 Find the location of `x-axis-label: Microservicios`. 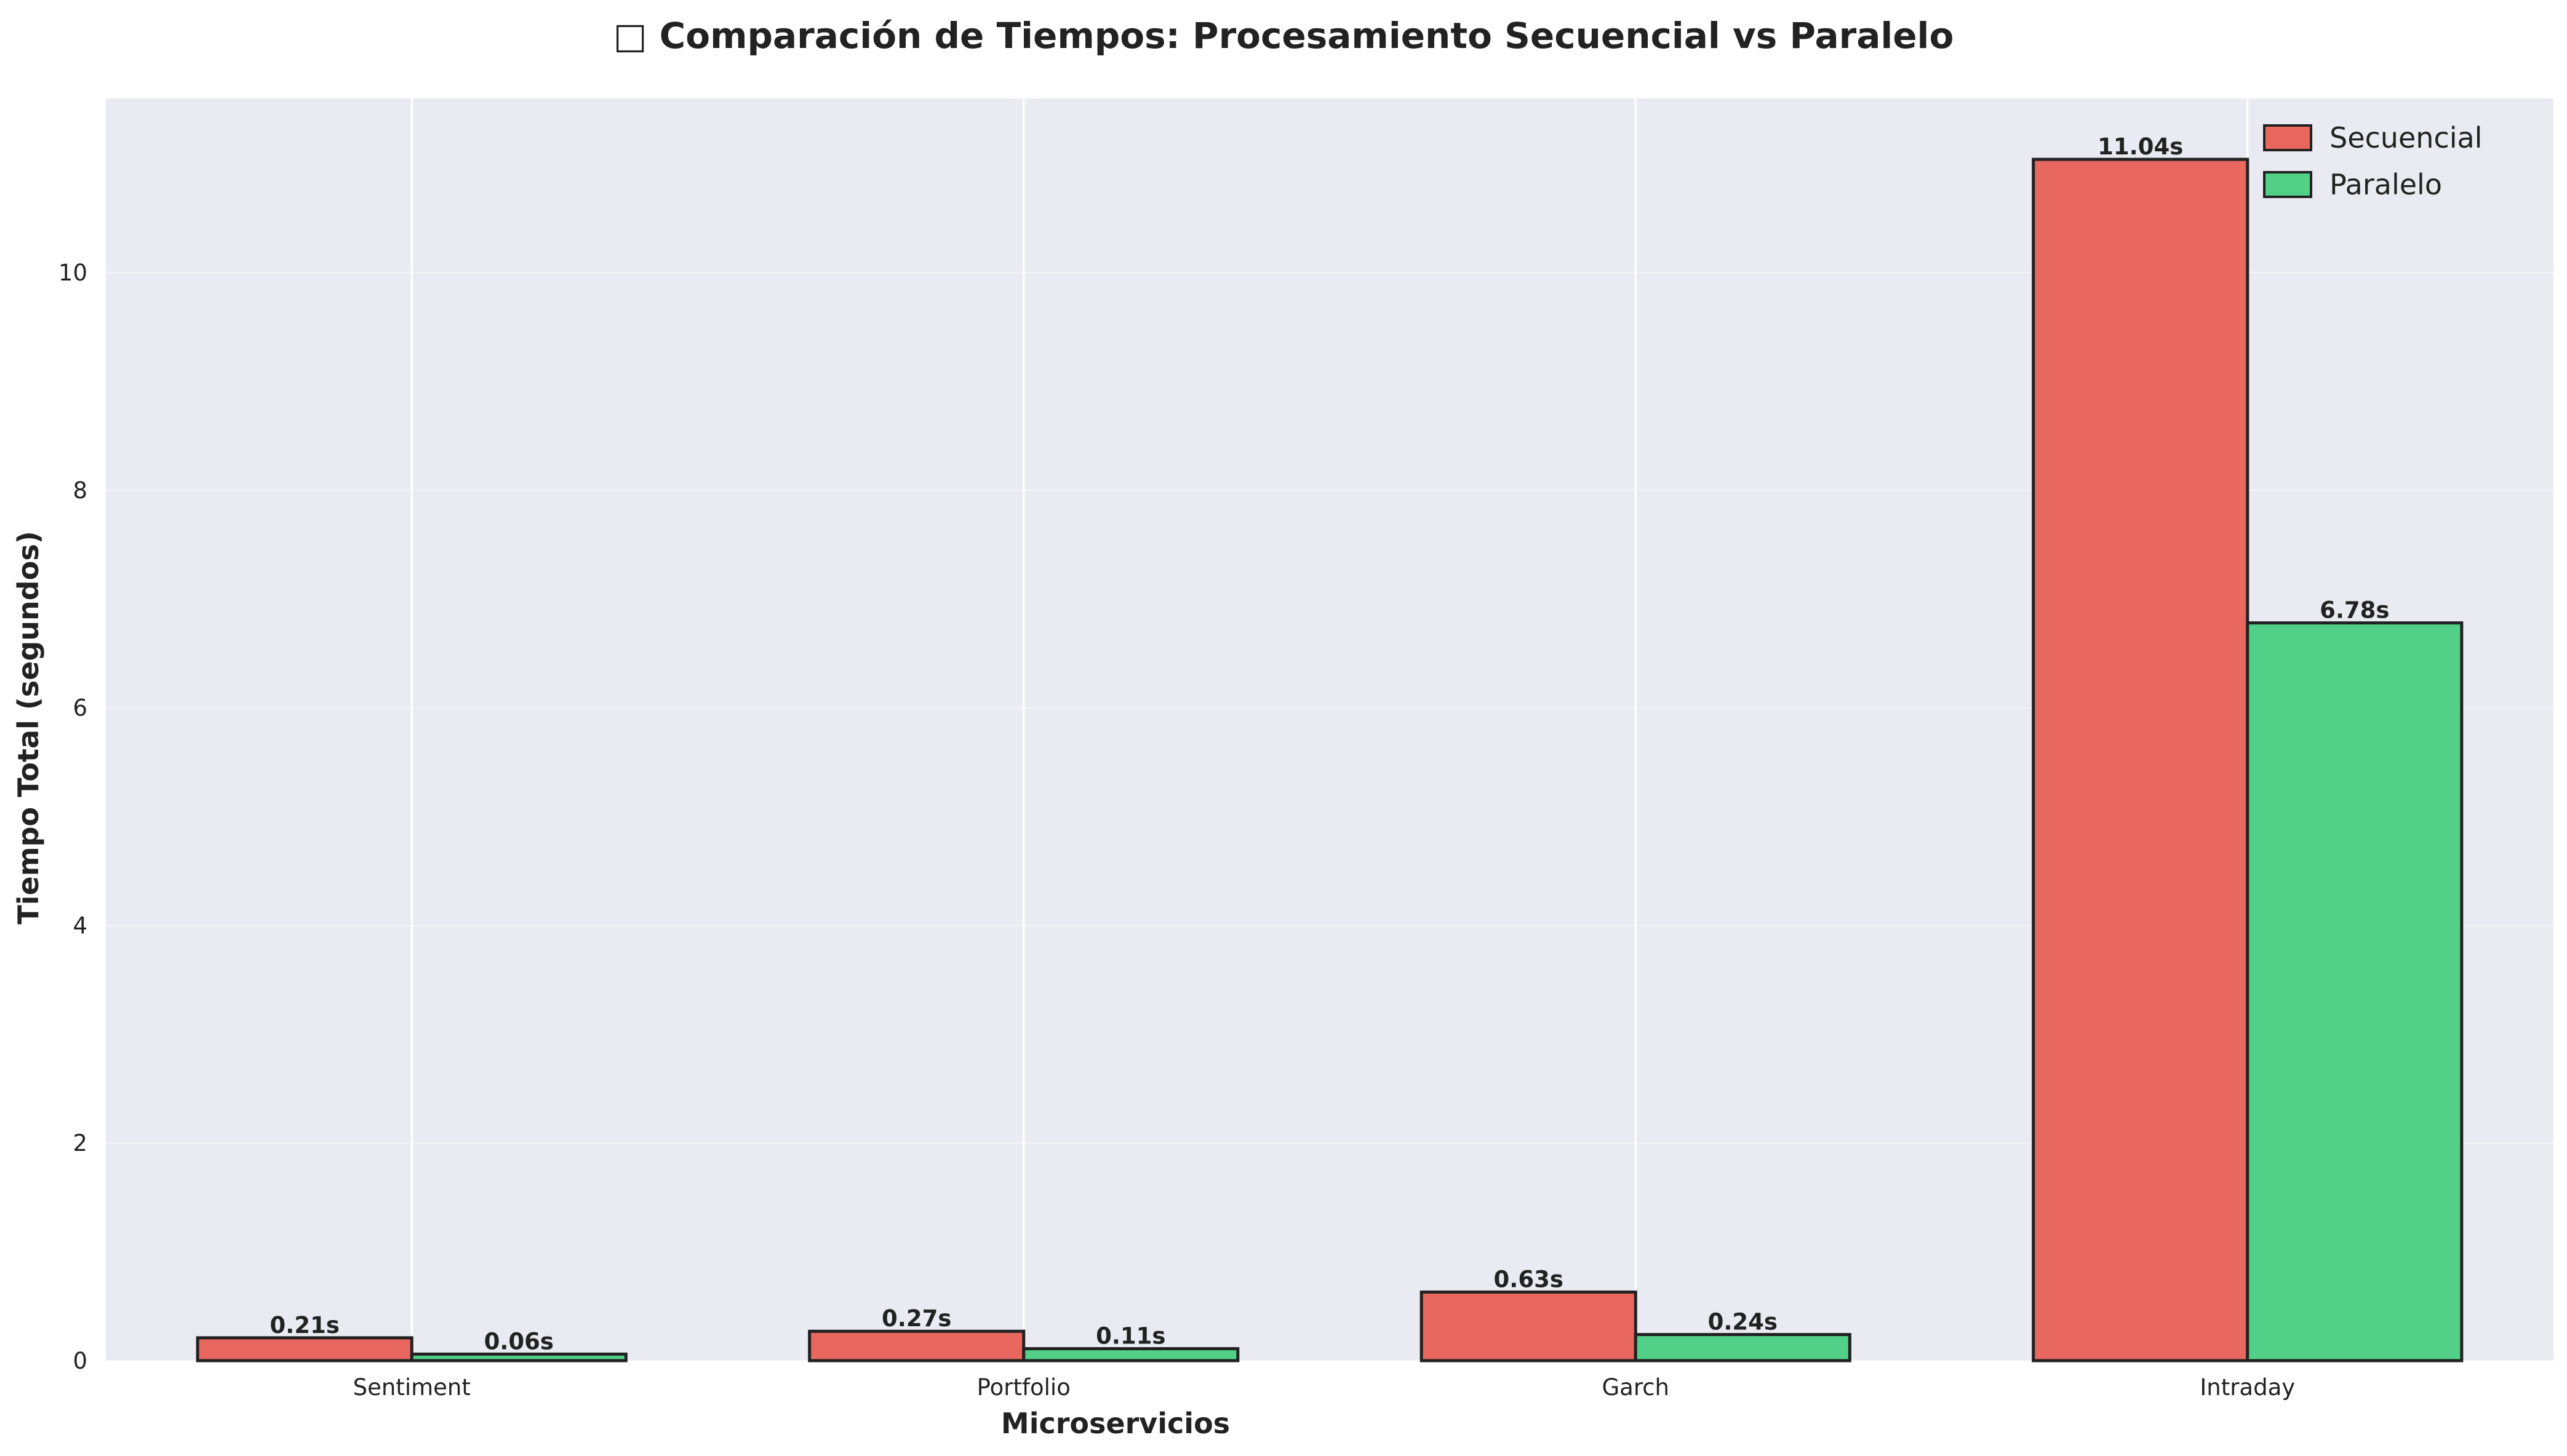

x-axis-label: Microservicios is located at coordinates (1115, 1423).